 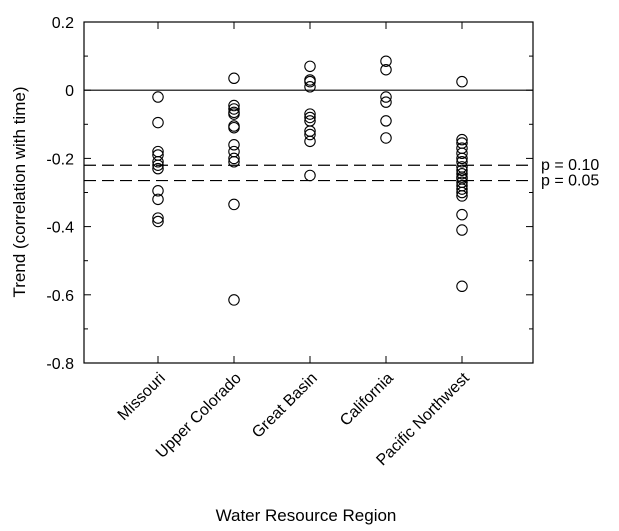 What do you see at coordinates (570, 165) in the screenshot?
I see `significance-label: p = 0.10` at bounding box center [570, 165].